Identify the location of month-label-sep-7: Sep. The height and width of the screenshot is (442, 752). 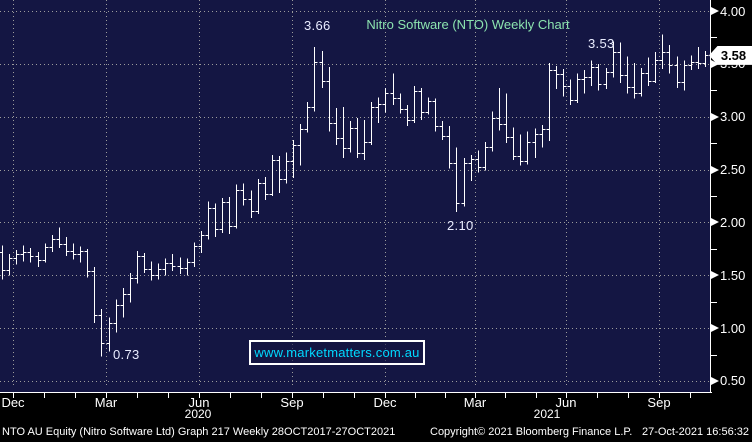
(659, 402).